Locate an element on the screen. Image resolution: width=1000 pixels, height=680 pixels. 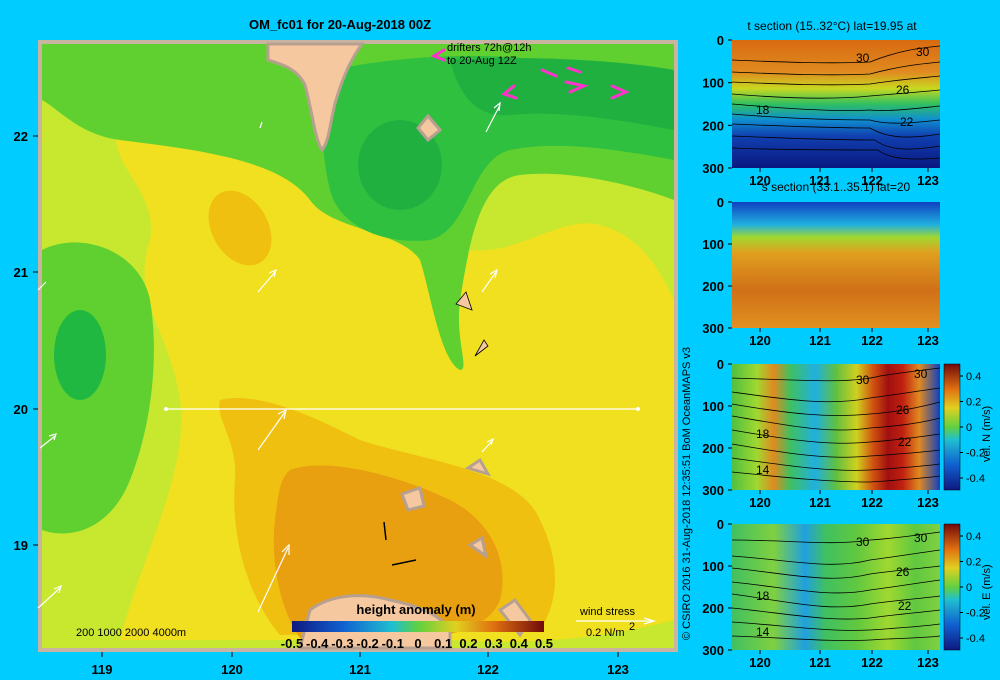
drifter-tracks is located at coordinates (530, 74).